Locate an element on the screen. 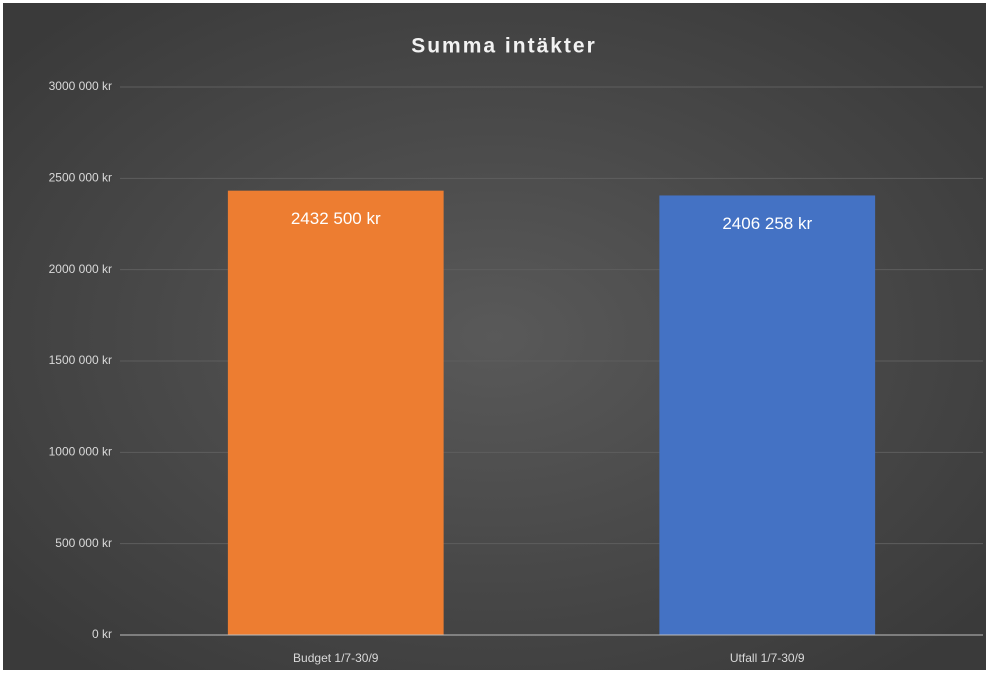  chart-title: Summa intäkter is located at coordinates (504, 46).